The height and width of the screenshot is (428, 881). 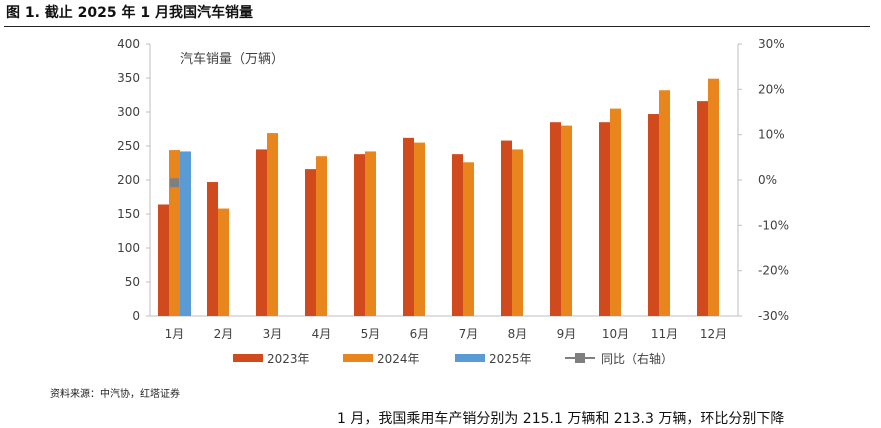 I want to click on x-tick-label: 5月, so click(x=371, y=334).